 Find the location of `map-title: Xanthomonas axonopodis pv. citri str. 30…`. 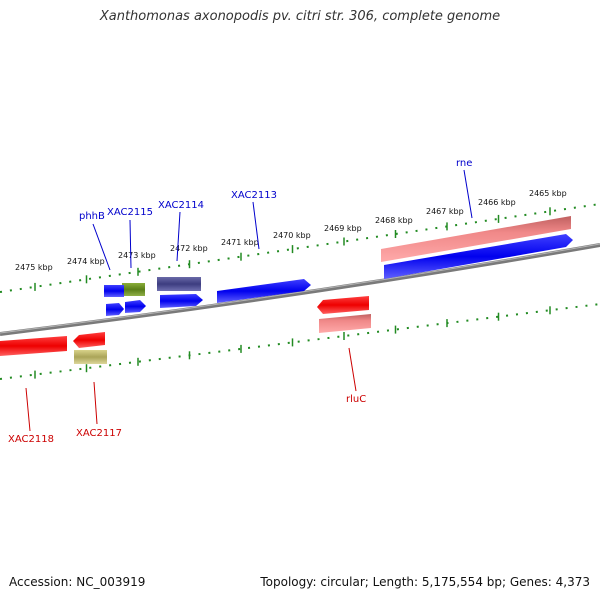

map-title: Xanthomonas axonopodis pv. citri str. 30… is located at coordinates (300, 16).